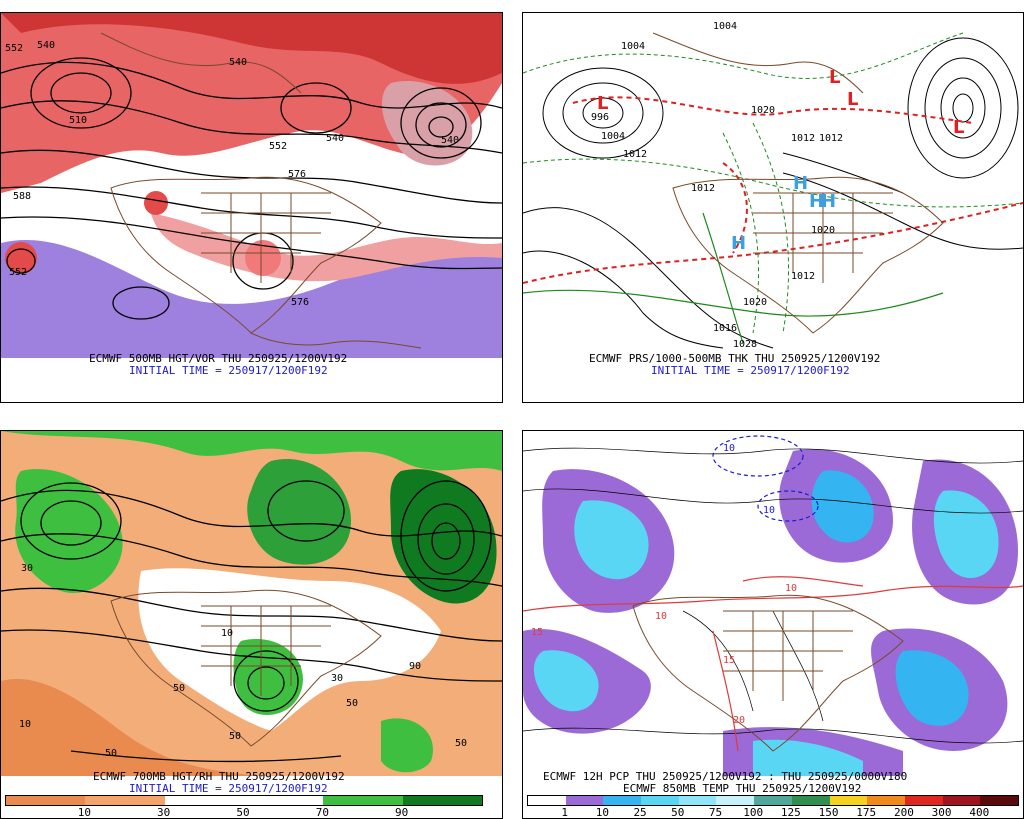  I want to click on isobar-label: 996, so click(600, 117).